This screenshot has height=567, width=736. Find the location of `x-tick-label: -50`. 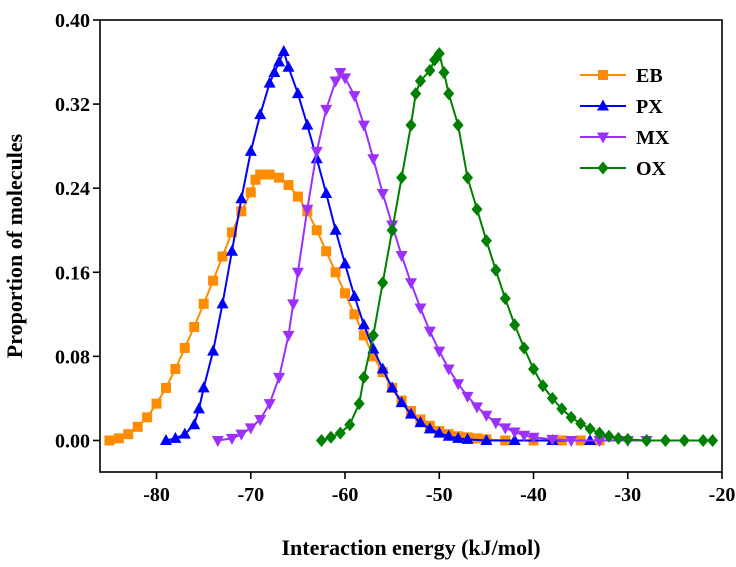

x-tick-label: -50 is located at coordinates (439, 495).